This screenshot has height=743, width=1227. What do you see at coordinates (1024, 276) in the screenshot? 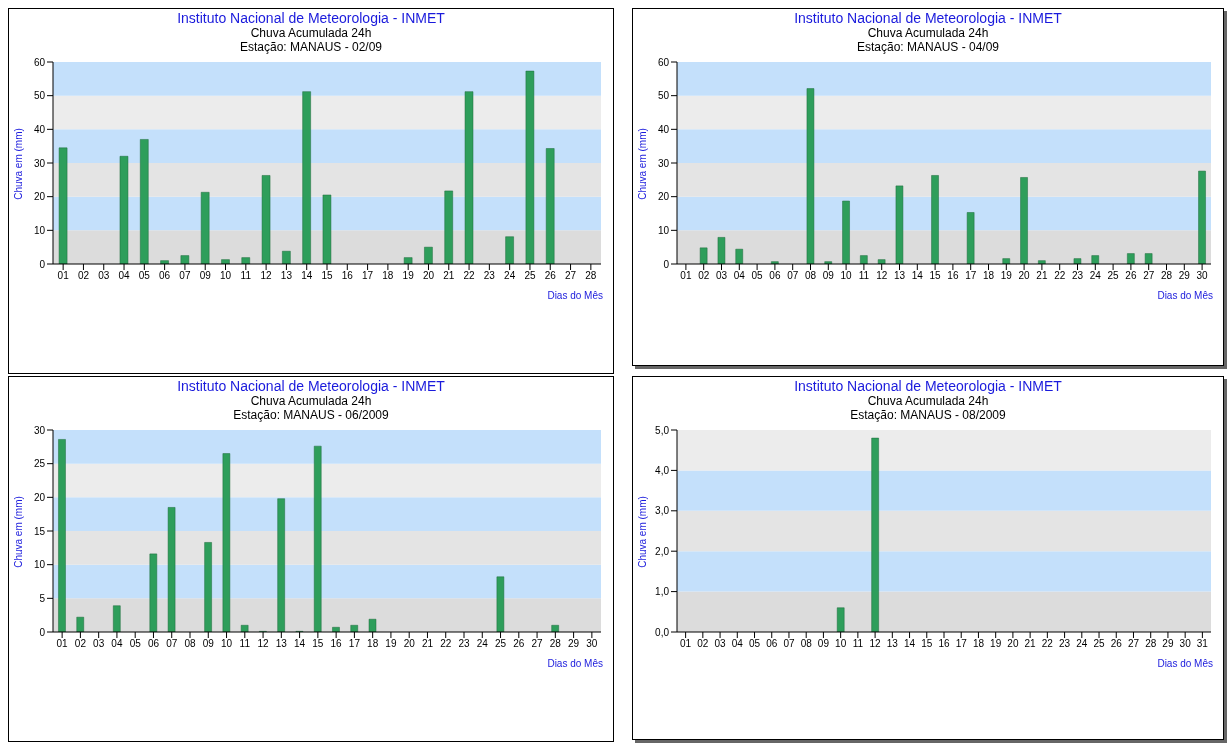
I see `x-tick-label: 20` at bounding box center [1024, 276].